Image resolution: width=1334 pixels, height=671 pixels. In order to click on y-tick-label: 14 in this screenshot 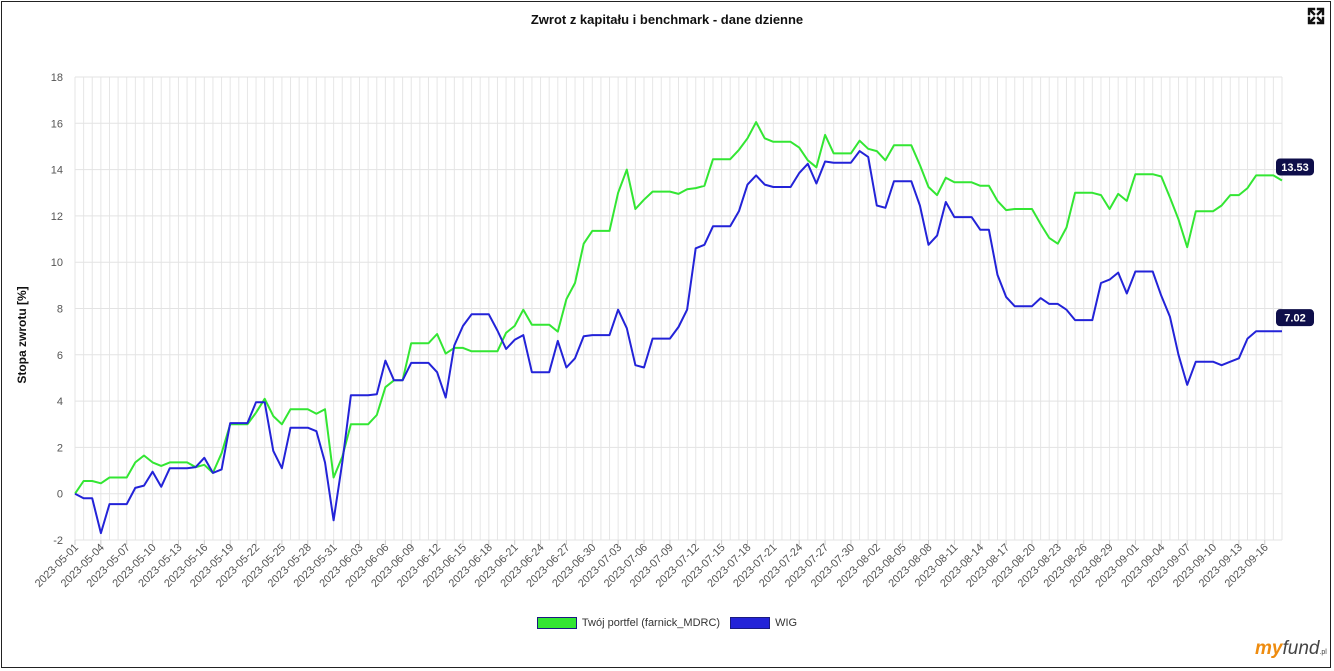, I will do `click(57, 171)`.